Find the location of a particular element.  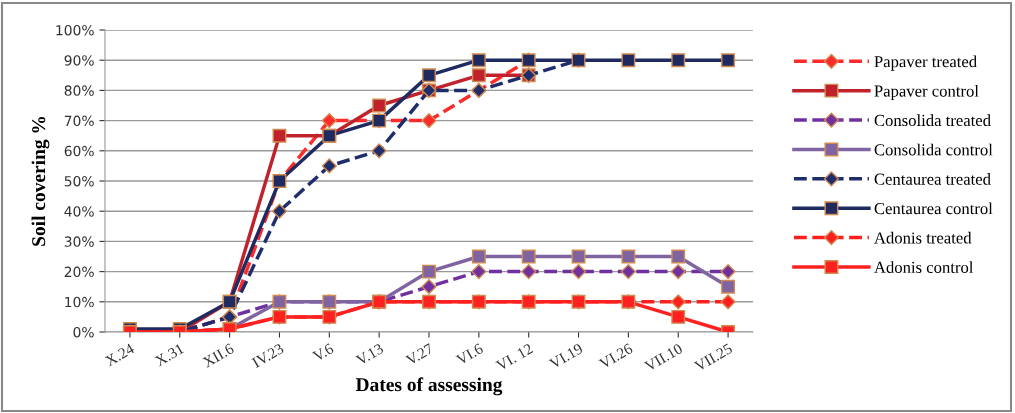

y-tick-label: 90% is located at coordinates (79, 60).